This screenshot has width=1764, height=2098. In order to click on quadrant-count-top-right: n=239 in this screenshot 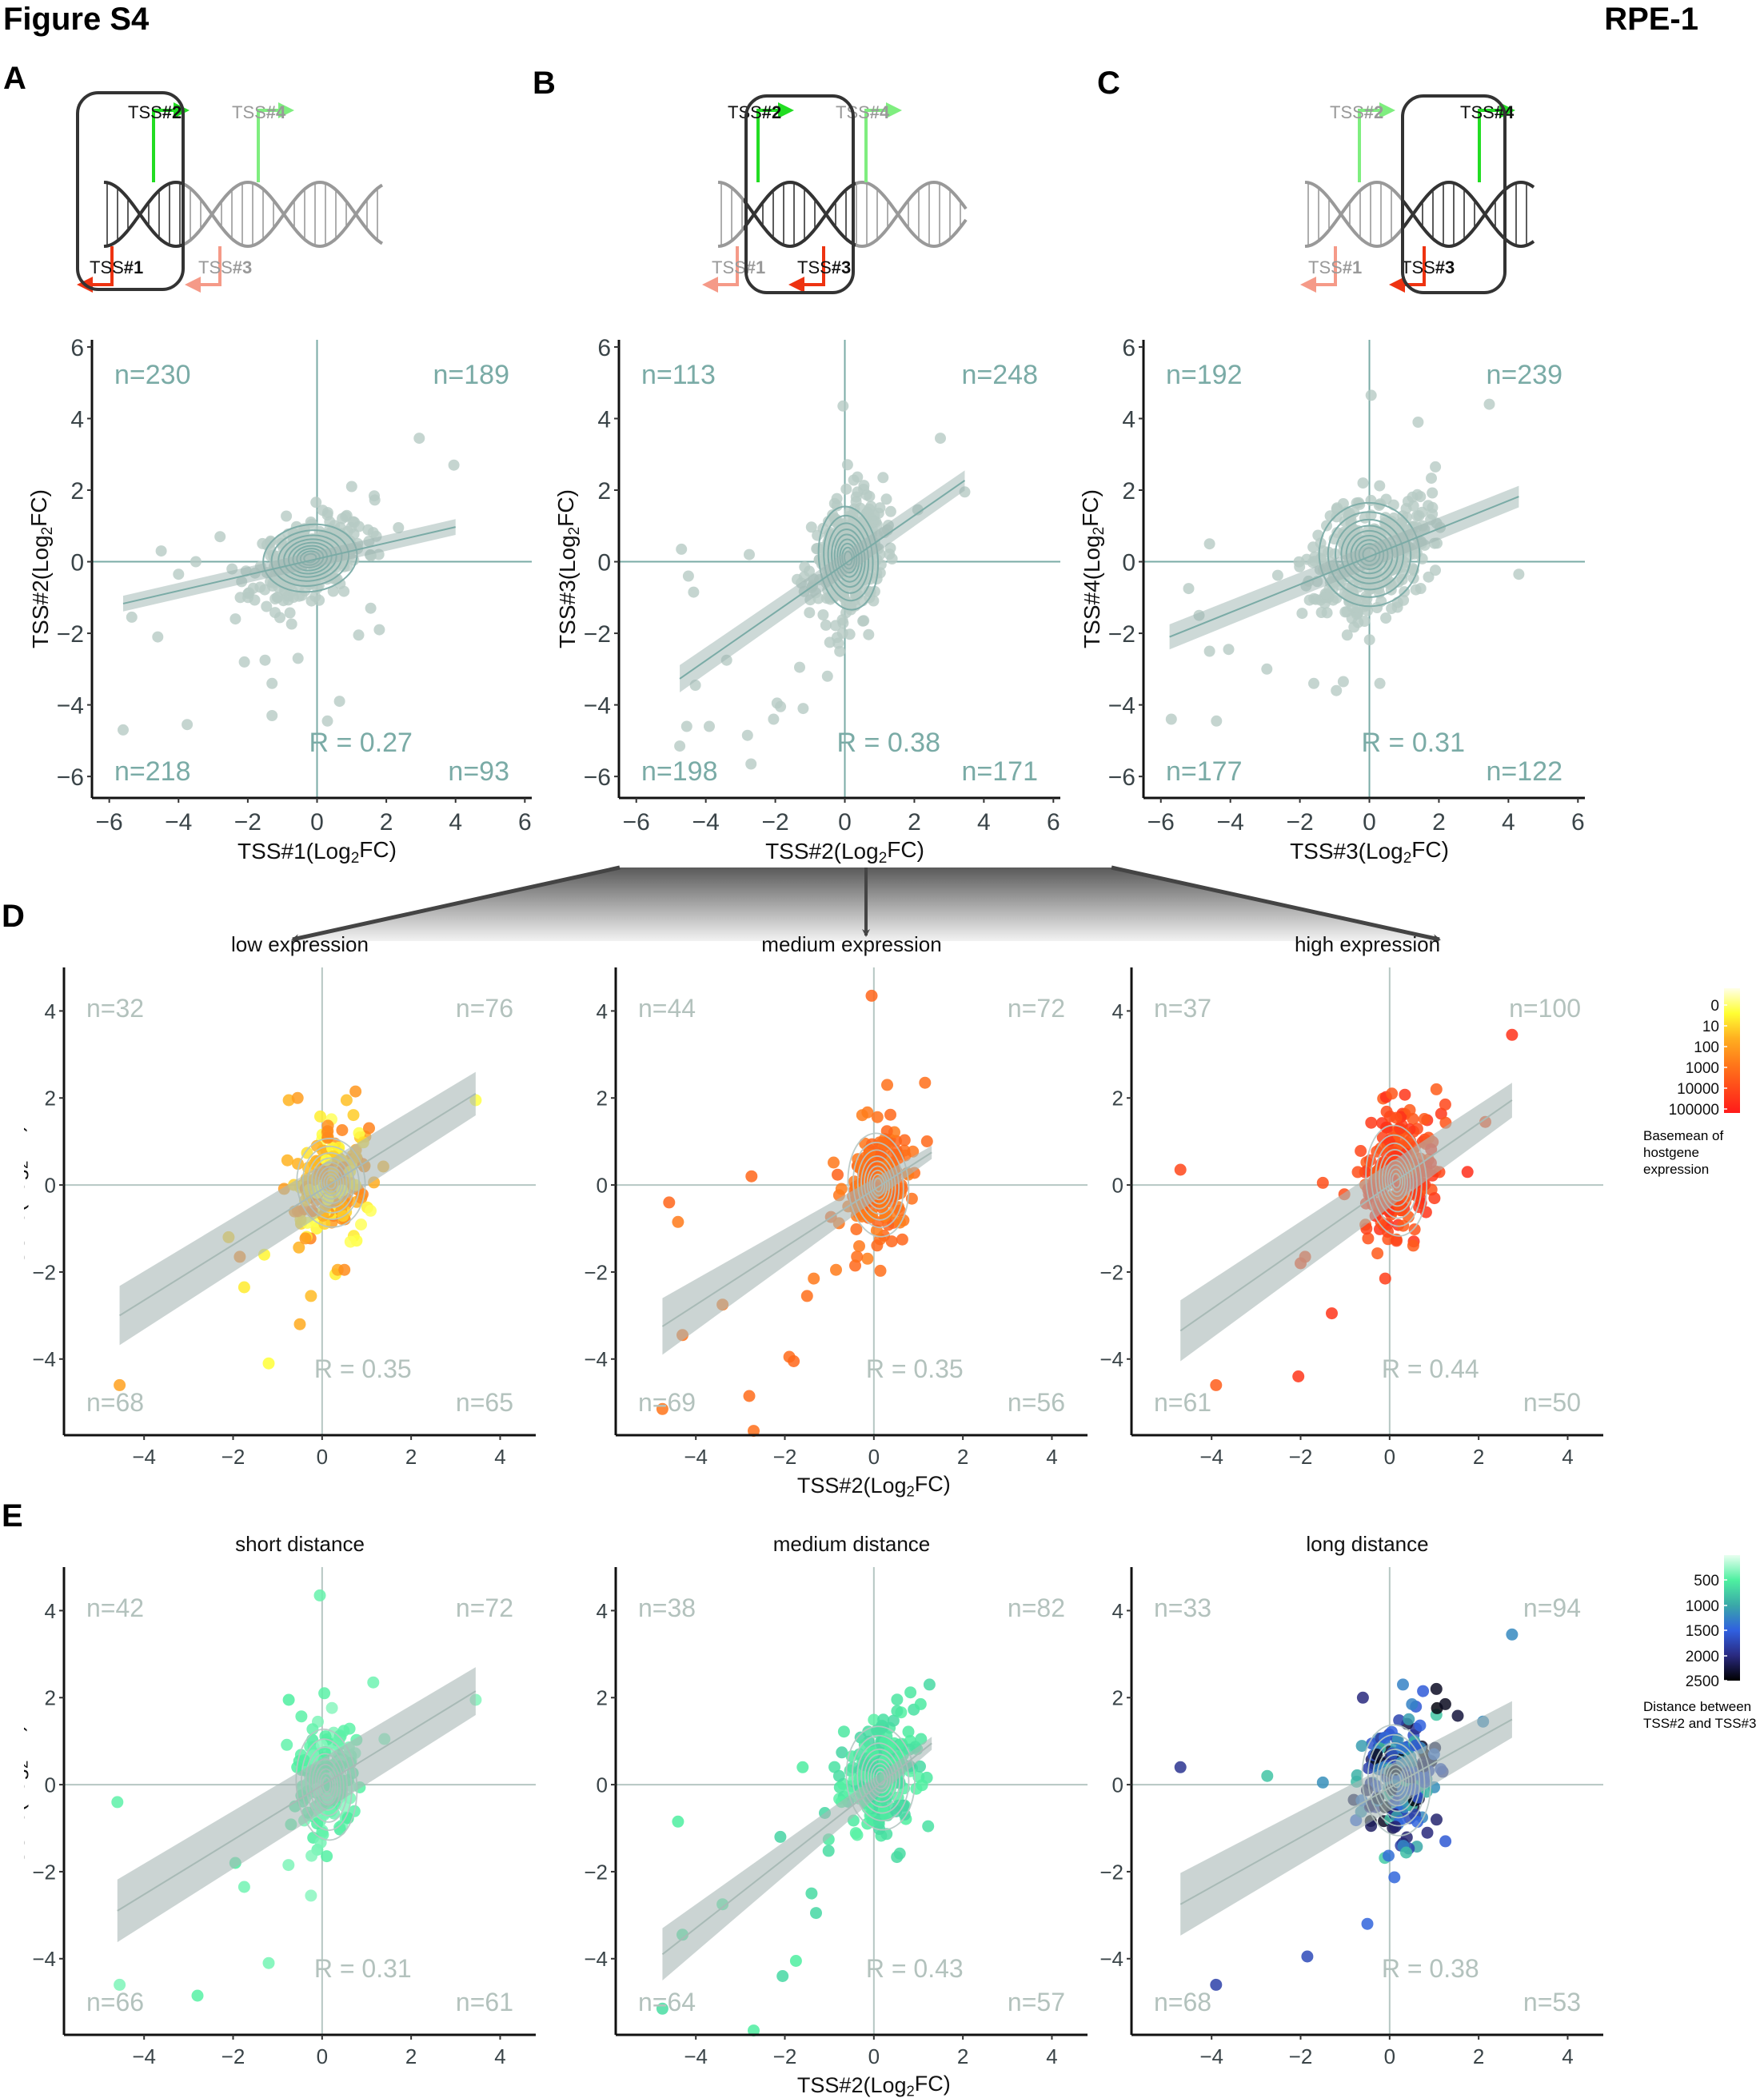, I will do `click(1525, 375)`.